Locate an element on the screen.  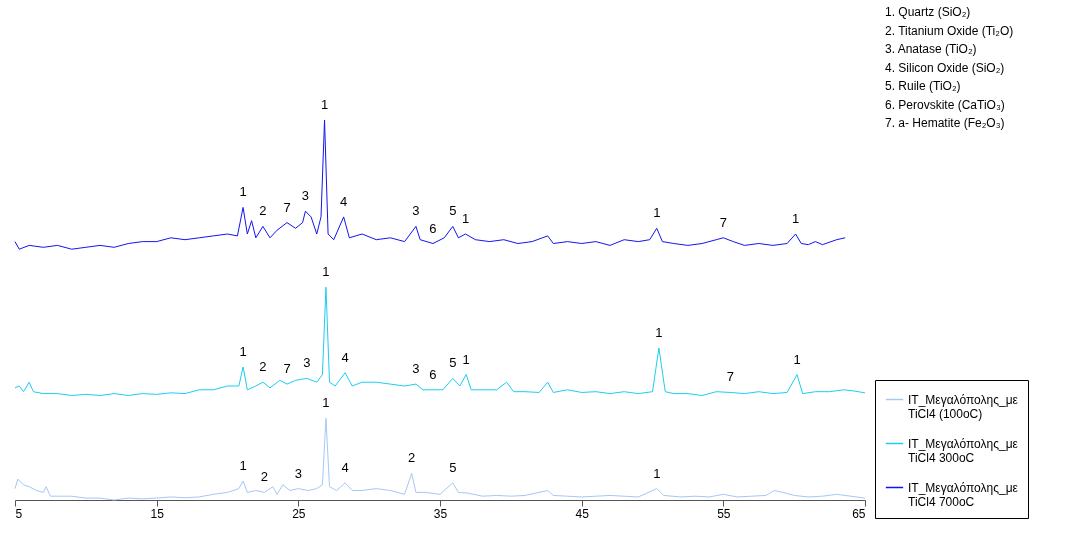
text: 5. Ruile (TiO₂) is located at coordinates (923, 86).